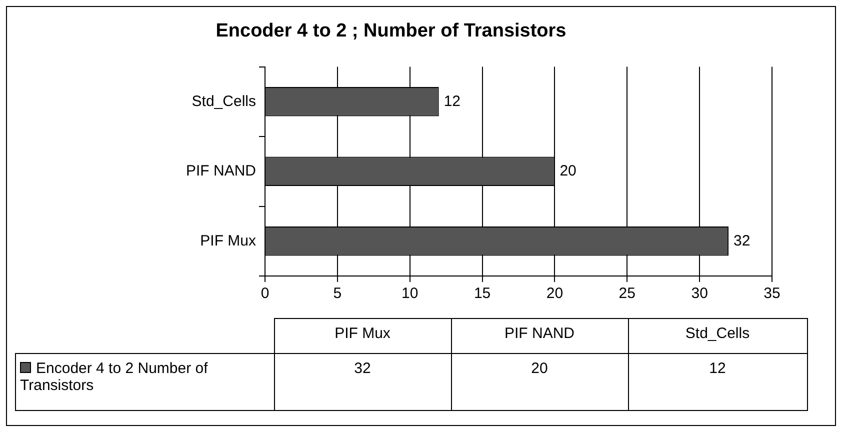 The height and width of the screenshot is (434, 844). I want to click on chart-title: Encoder 4 to 2 ; Number of Transistors, so click(391, 31).